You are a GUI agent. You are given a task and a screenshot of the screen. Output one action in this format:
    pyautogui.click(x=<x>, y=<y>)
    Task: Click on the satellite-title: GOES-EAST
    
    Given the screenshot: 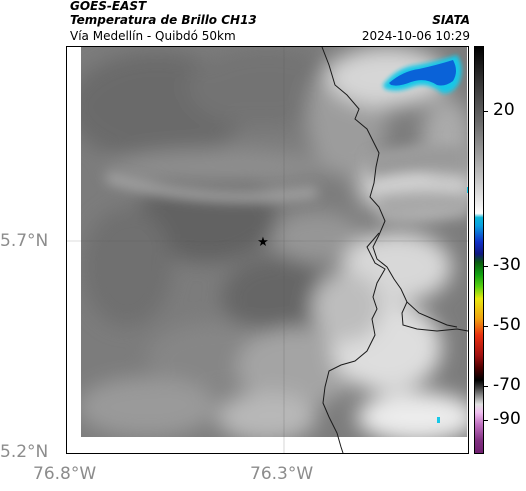 What is the action you would take?
    pyautogui.click(x=108, y=6)
    